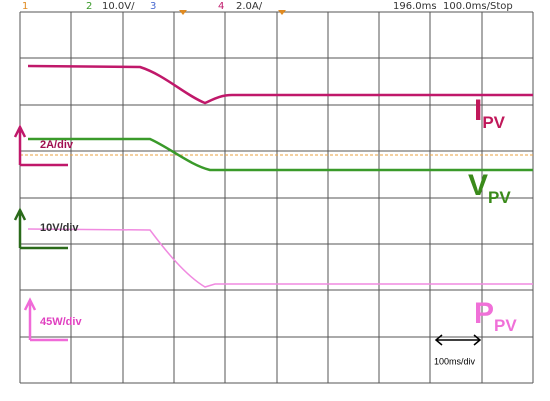 Image resolution: width=550 pixels, height=401 pixels. I want to click on channel: 1, so click(25, 6).